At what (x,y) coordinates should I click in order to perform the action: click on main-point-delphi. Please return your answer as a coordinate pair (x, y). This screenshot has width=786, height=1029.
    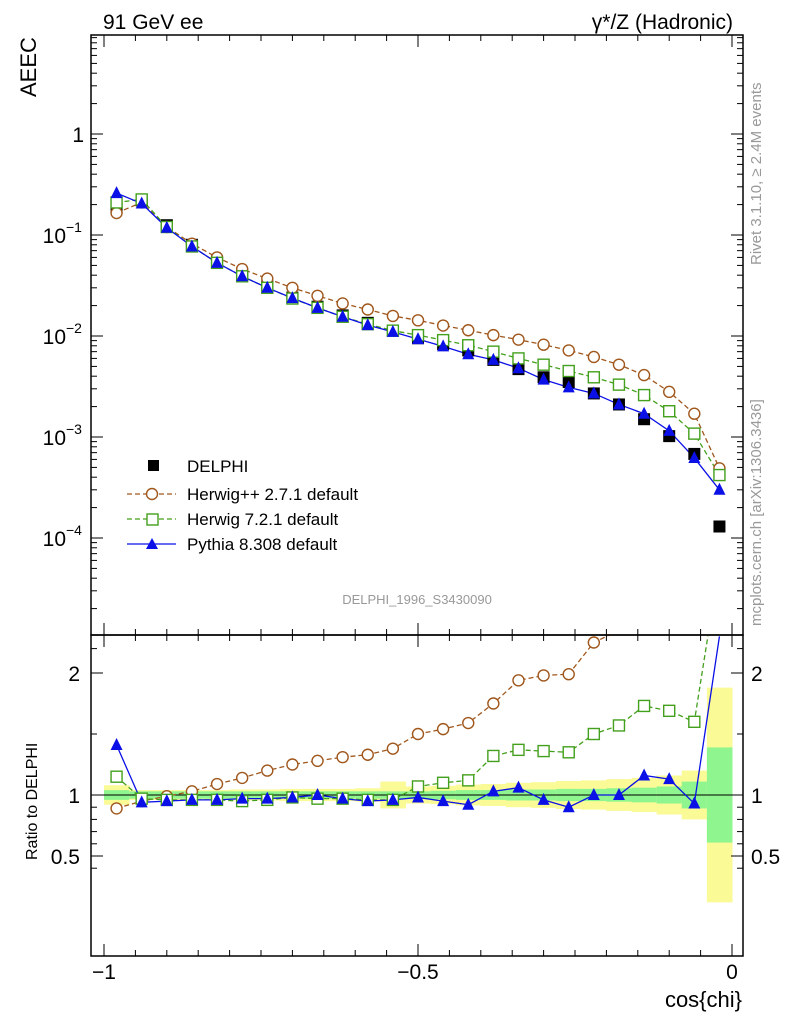
    Looking at the image, I should click on (719, 526).